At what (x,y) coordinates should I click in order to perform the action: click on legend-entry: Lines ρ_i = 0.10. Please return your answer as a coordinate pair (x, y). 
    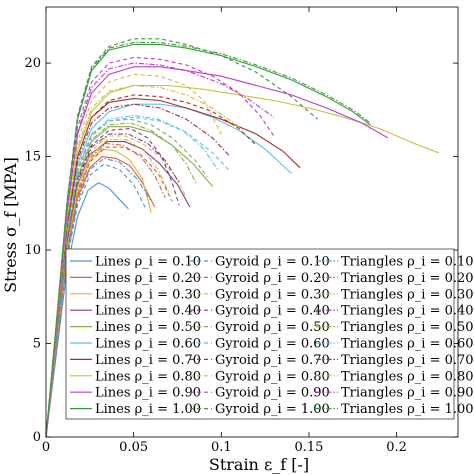
    Looking at the image, I should click on (148, 262).